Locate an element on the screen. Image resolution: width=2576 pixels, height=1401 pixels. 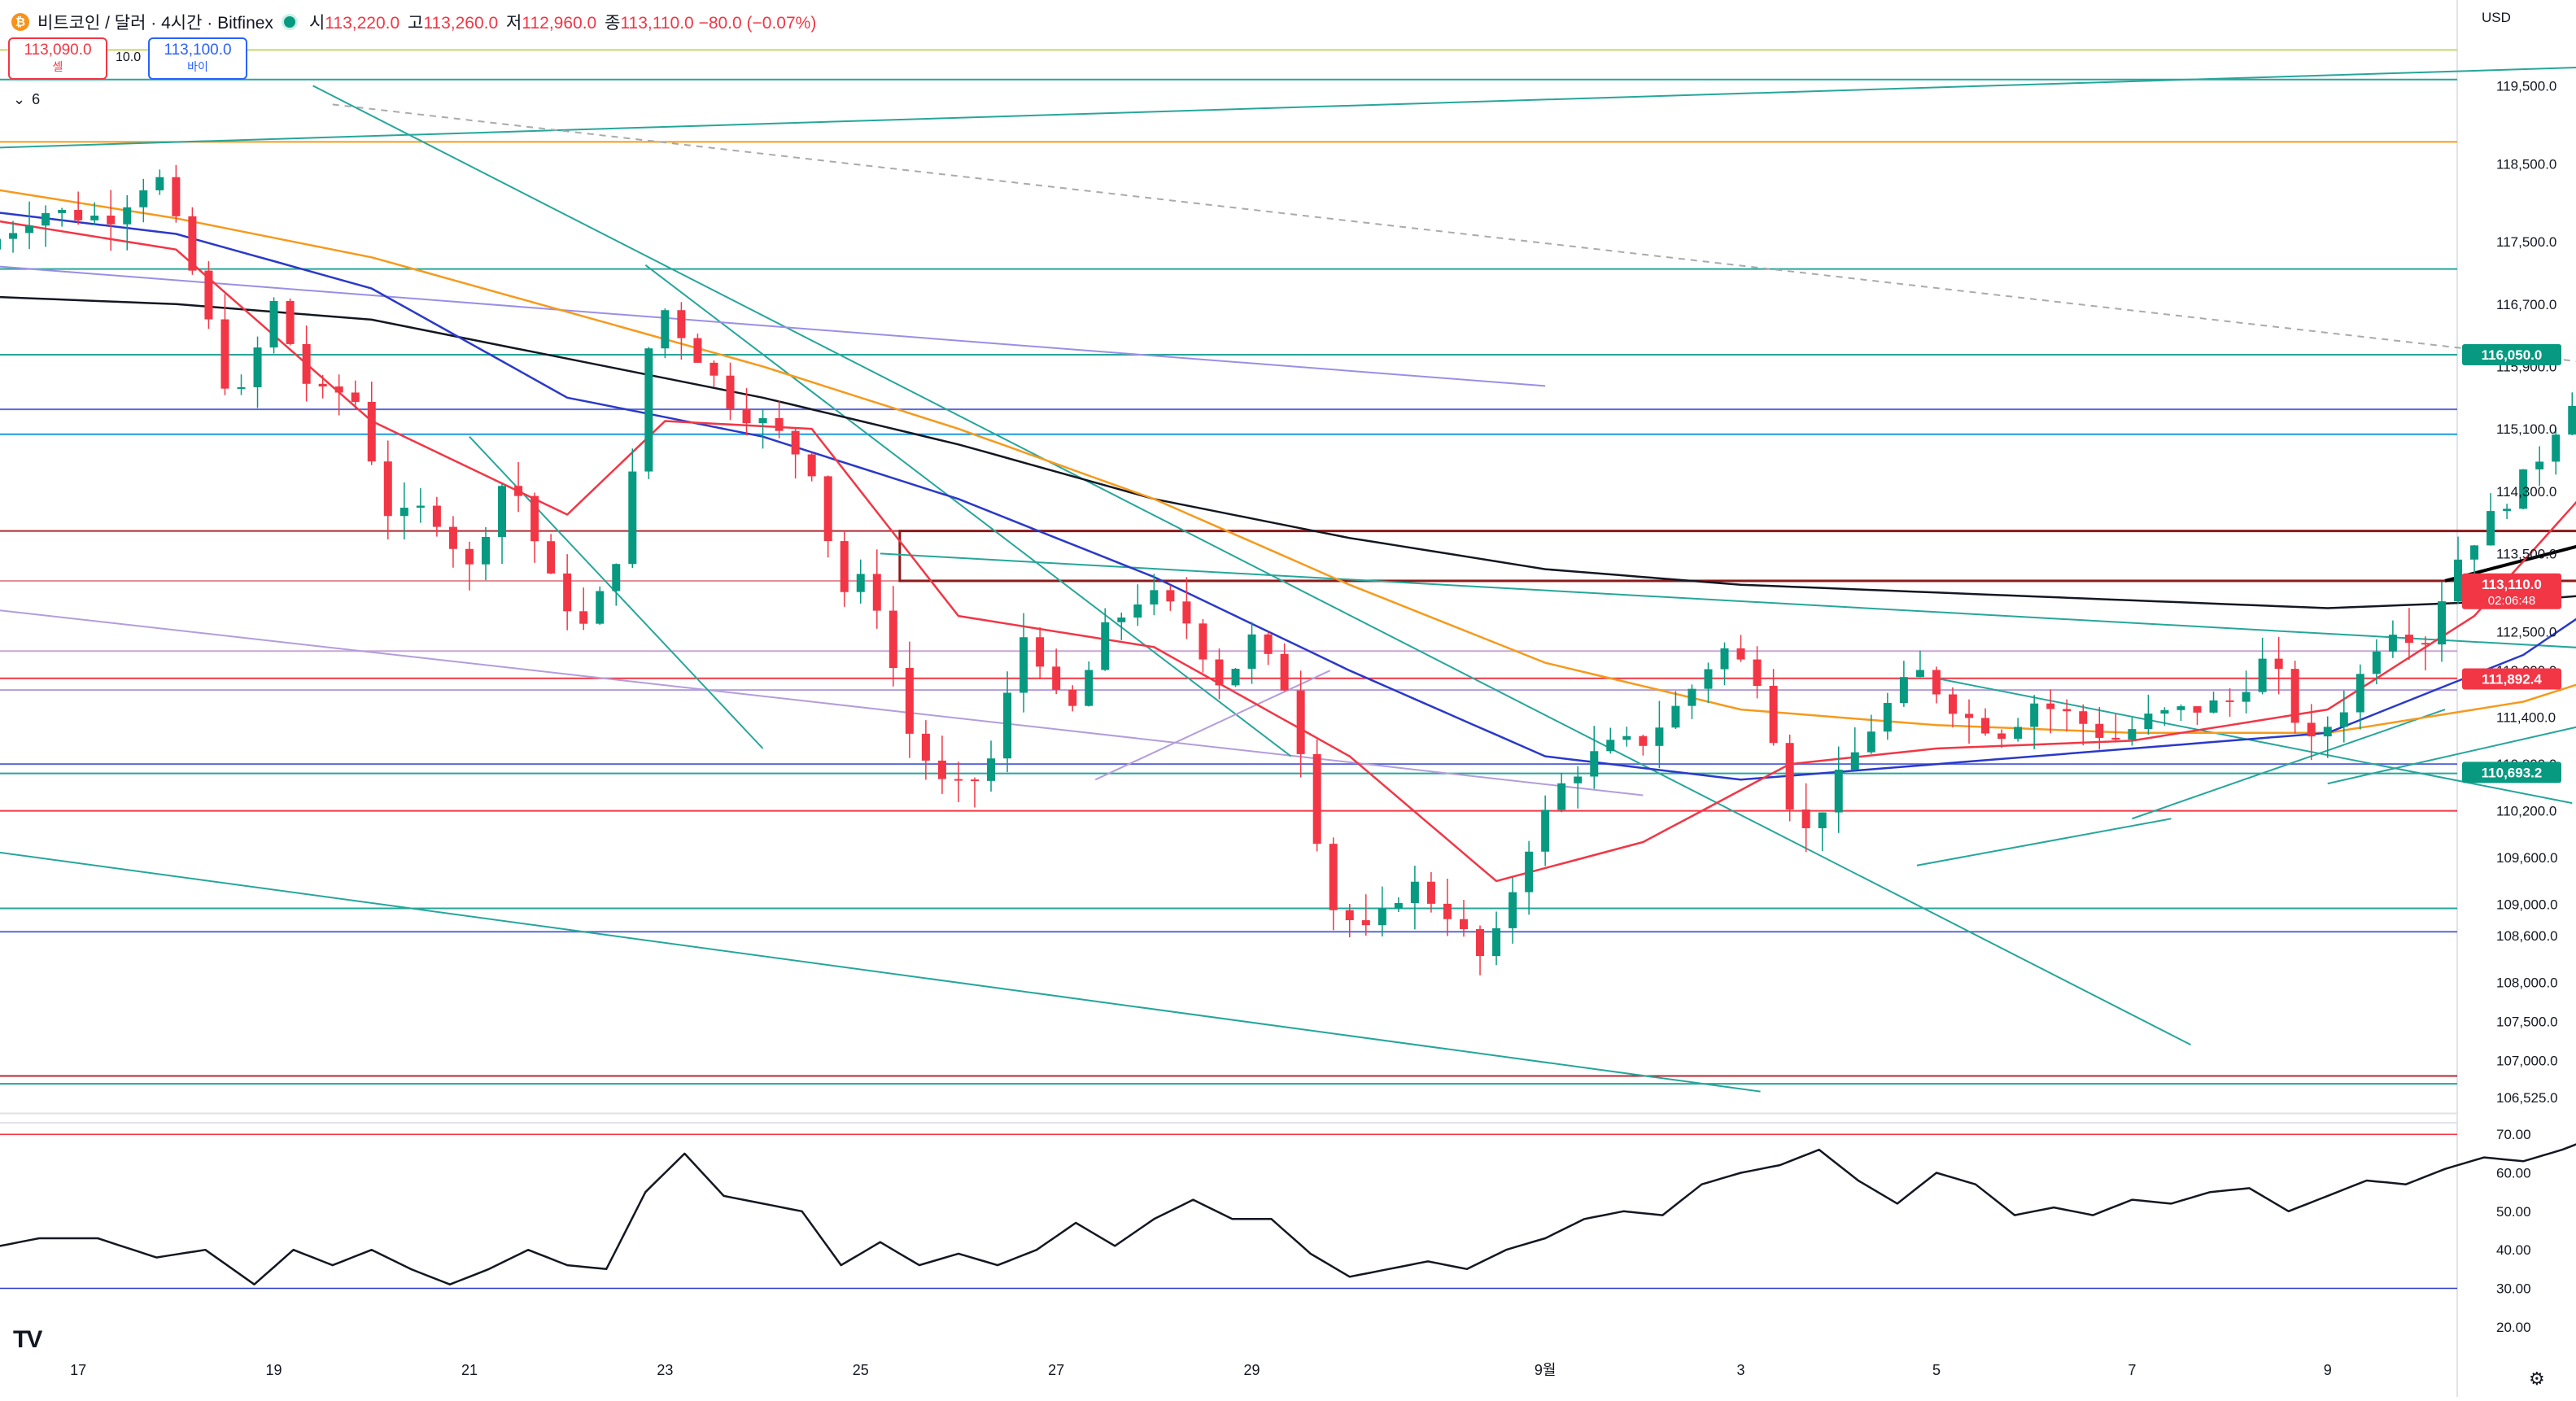
close-label: 종 is located at coordinates (613, 23).